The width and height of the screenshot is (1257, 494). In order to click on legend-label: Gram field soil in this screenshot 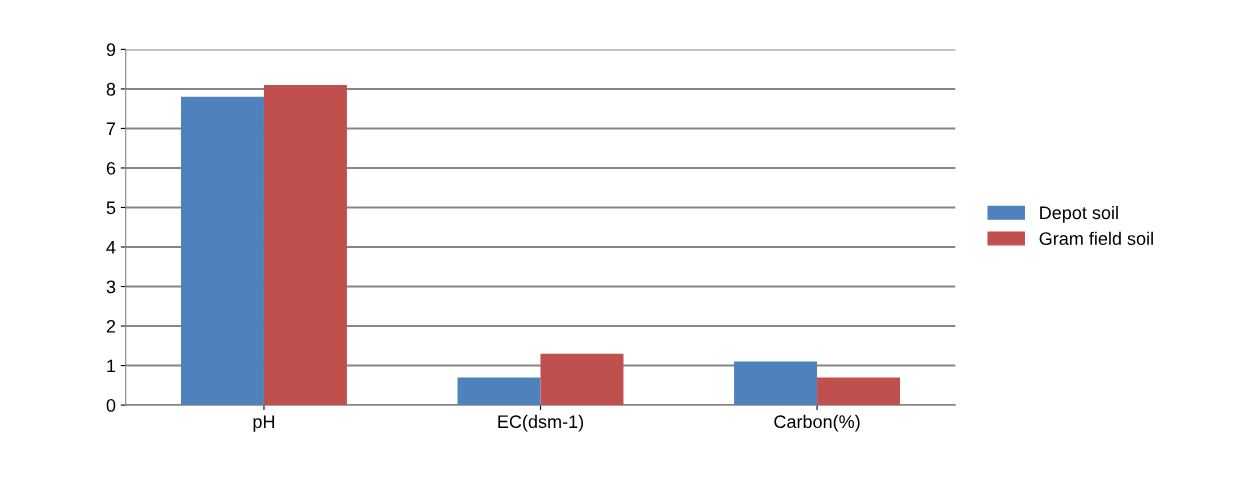, I will do `click(1096, 238)`.